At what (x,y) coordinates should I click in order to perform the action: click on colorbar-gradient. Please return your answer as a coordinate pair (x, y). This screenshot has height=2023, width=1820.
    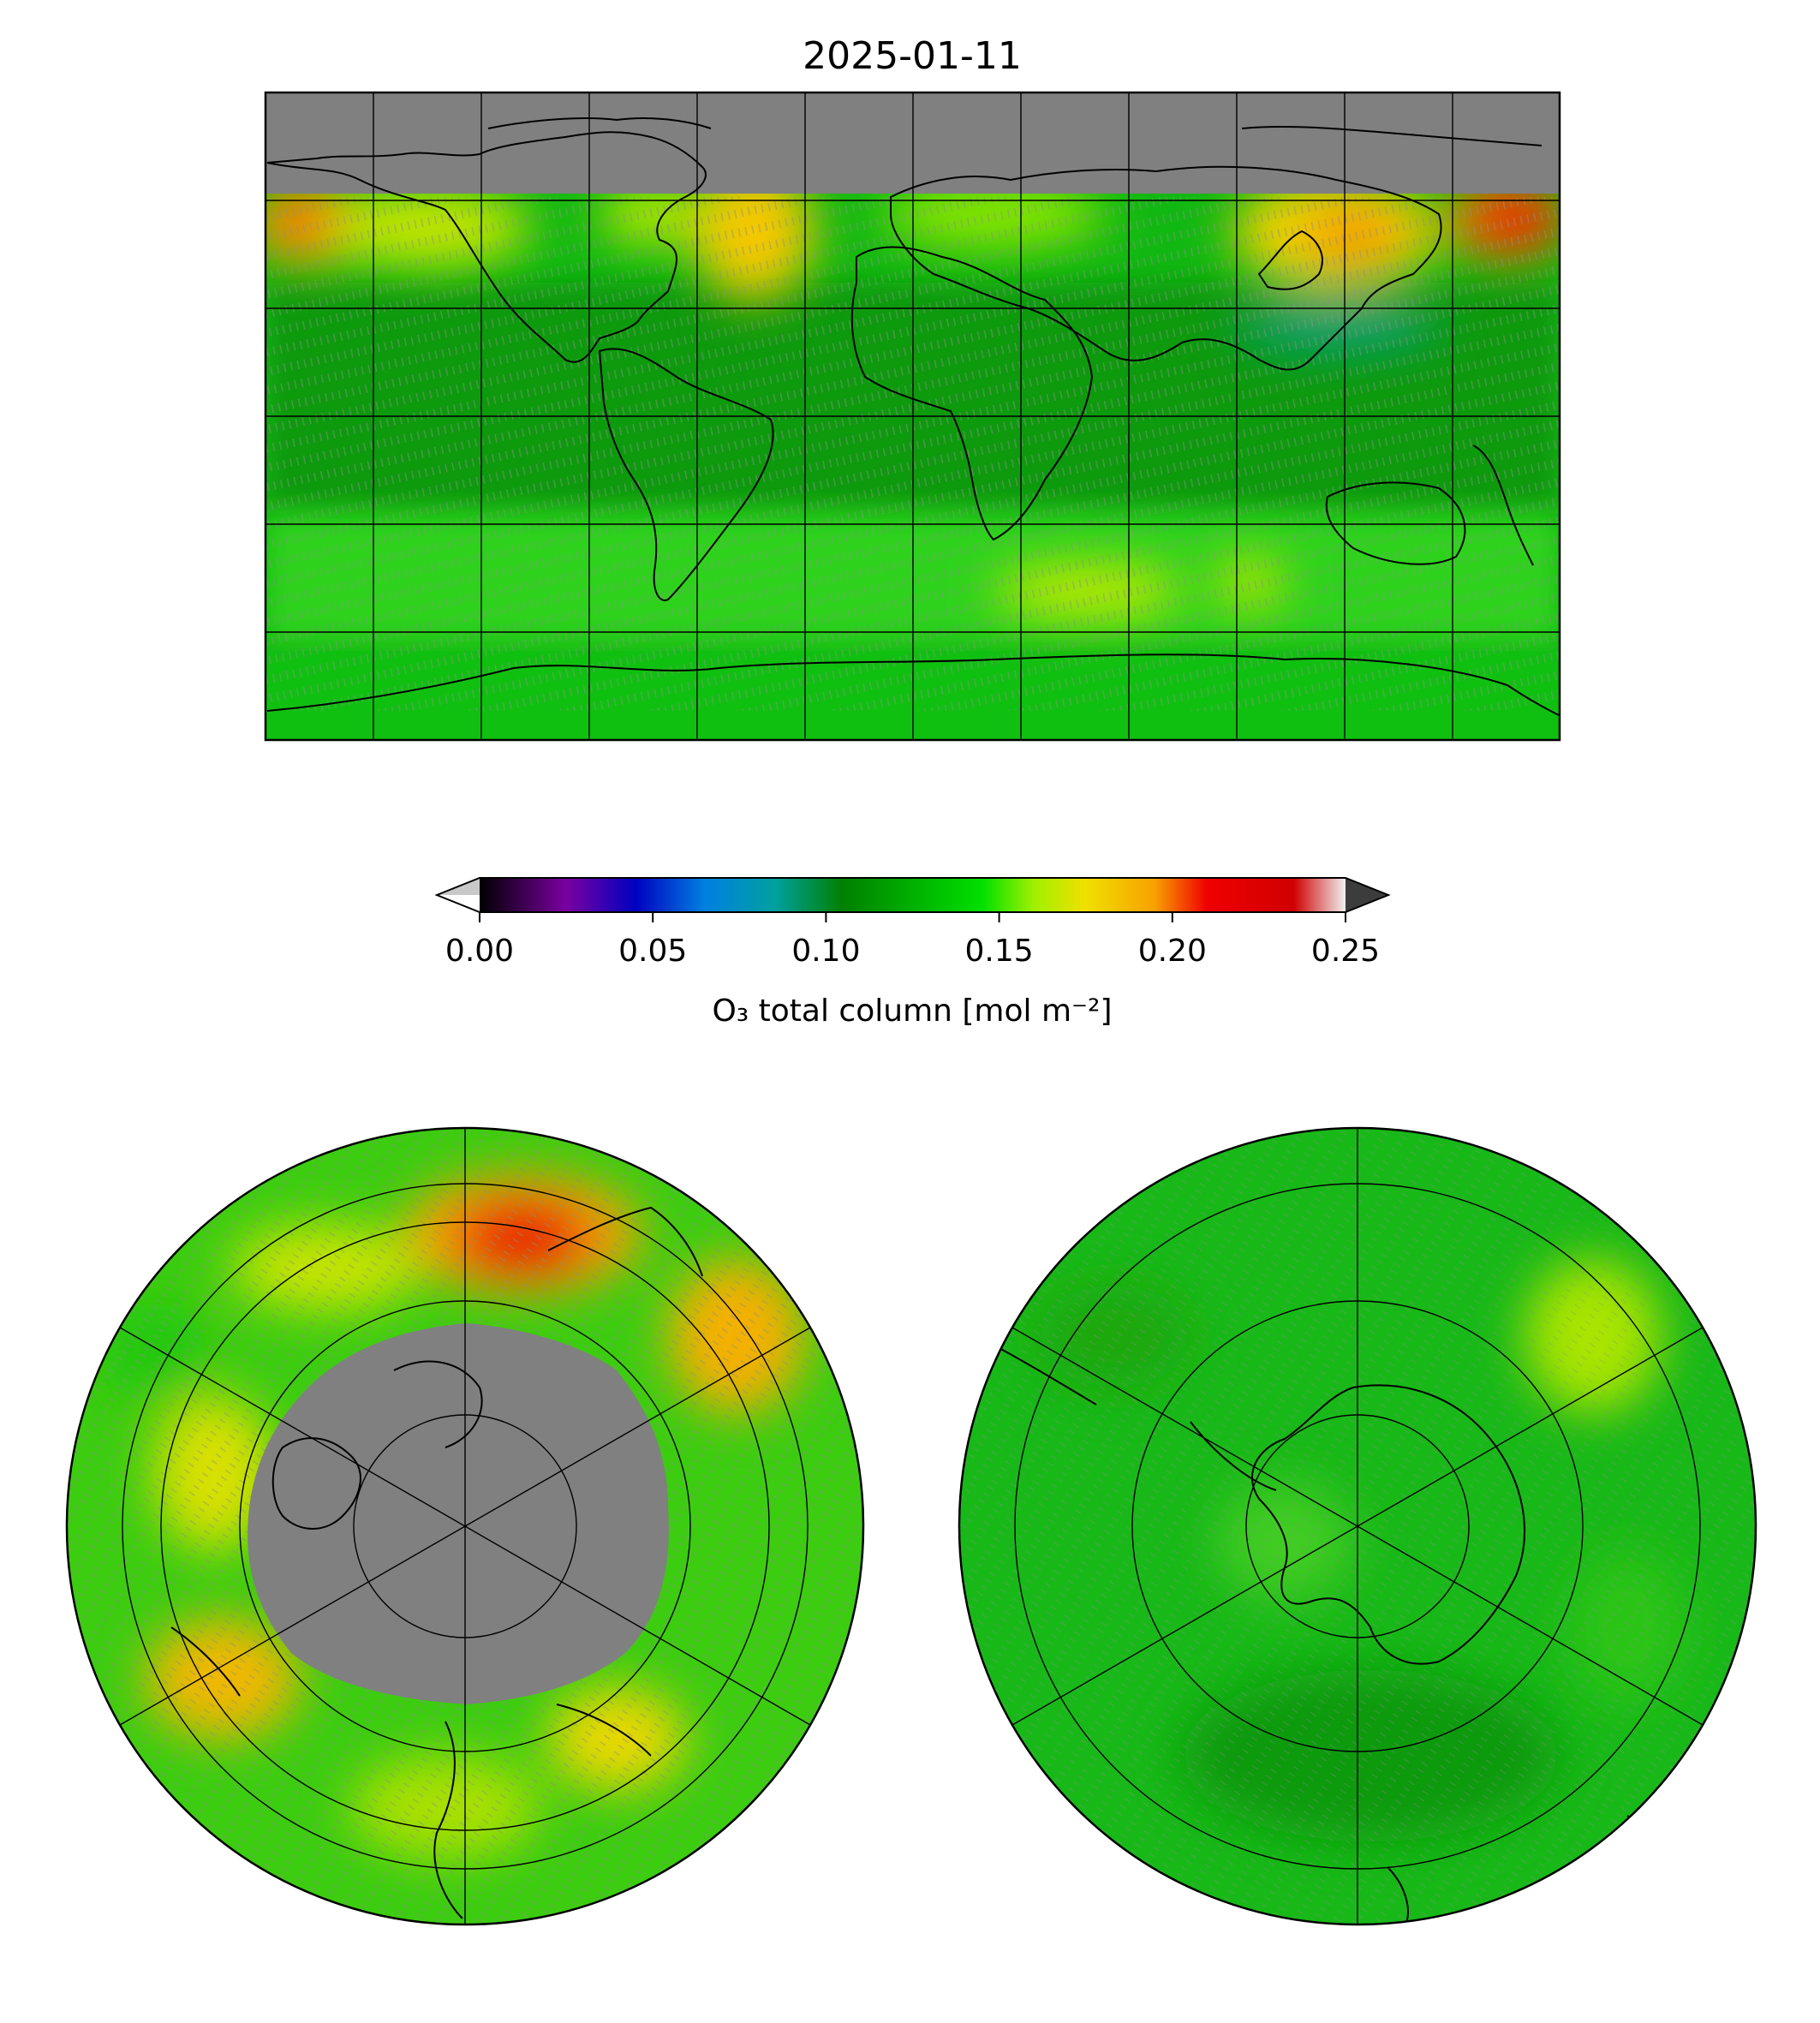
    Looking at the image, I should click on (913, 895).